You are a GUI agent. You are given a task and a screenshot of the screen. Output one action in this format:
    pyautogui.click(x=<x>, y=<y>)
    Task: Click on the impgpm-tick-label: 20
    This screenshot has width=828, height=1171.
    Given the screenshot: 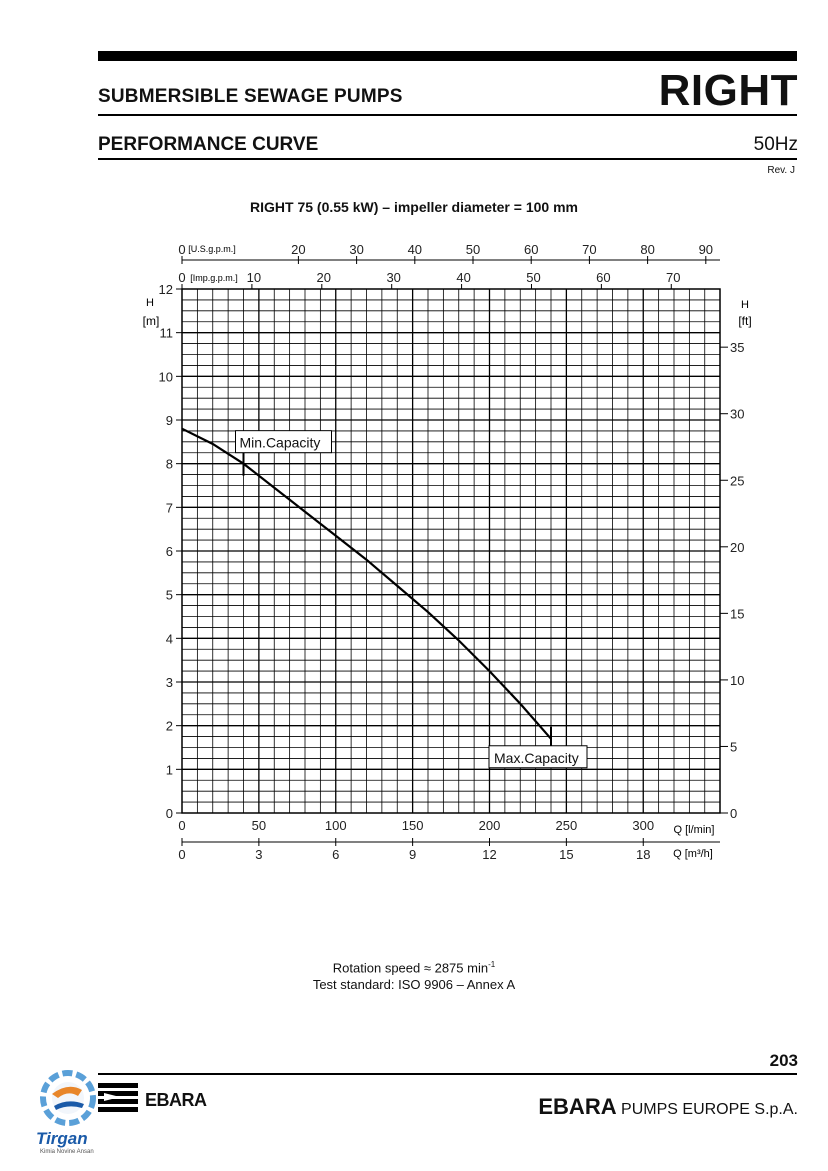 What is the action you would take?
    pyautogui.click(x=324, y=277)
    